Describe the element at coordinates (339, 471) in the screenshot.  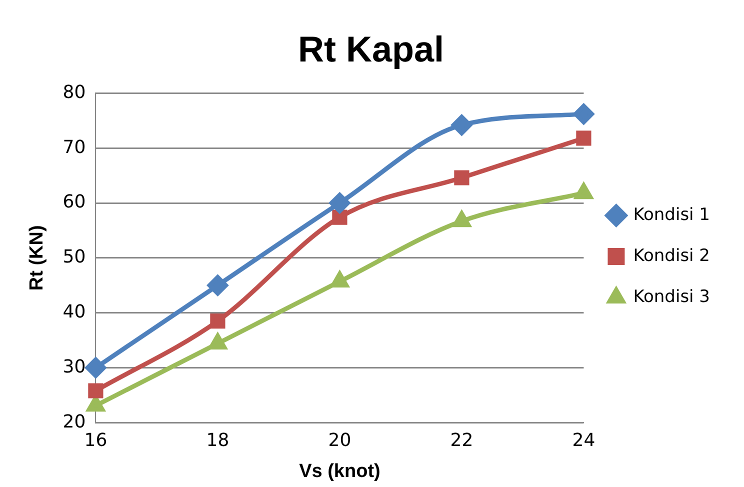
I see `x-axis-title: Vs (knot)` at that location.